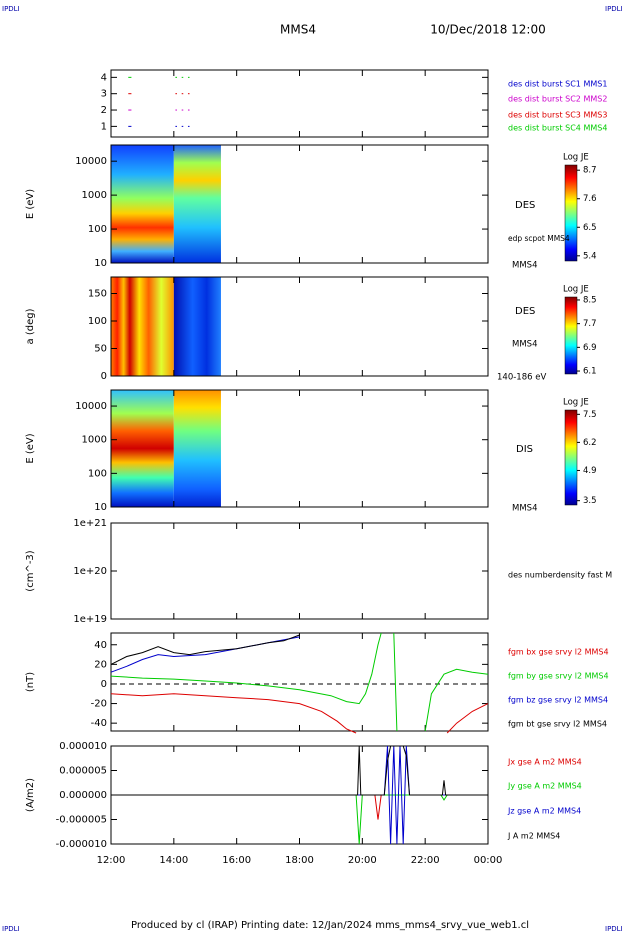  Describe the element at coordinates (425, 860) in the screenshot. I see `x-tick-label: 22:00` at that location.